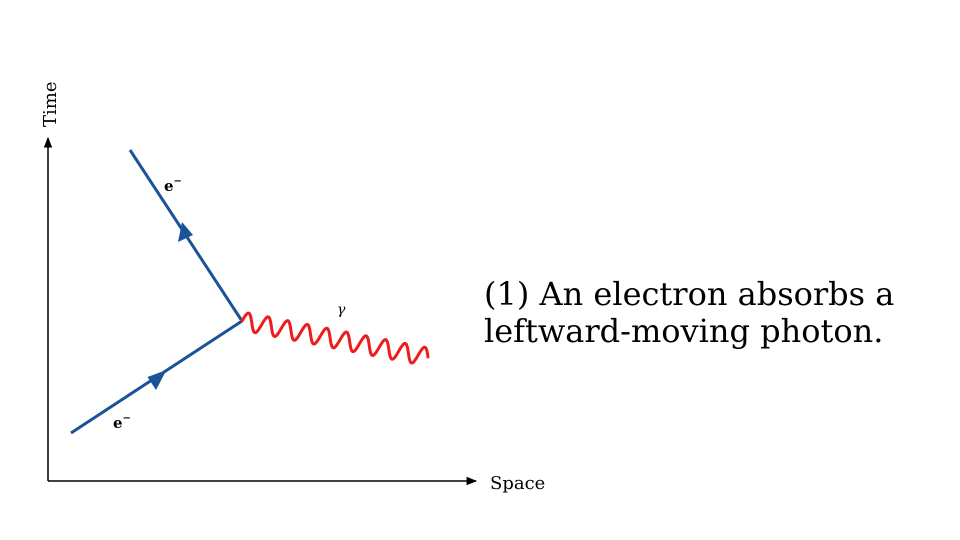 Image resolution: width=960 pixels, height=540 pixels. Describe the element at coordinates (341, 310) in the screenshot. I see `photon-label: γ` at that location.